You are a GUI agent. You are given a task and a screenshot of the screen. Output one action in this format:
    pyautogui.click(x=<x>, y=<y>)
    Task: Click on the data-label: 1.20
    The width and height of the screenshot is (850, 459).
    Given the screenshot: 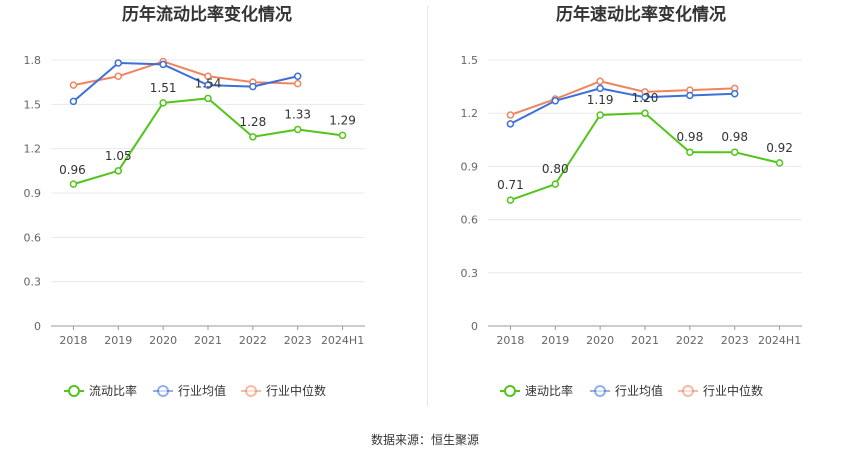 What is the action you would take?
    pyautogui.click(x=645, y=98)
    